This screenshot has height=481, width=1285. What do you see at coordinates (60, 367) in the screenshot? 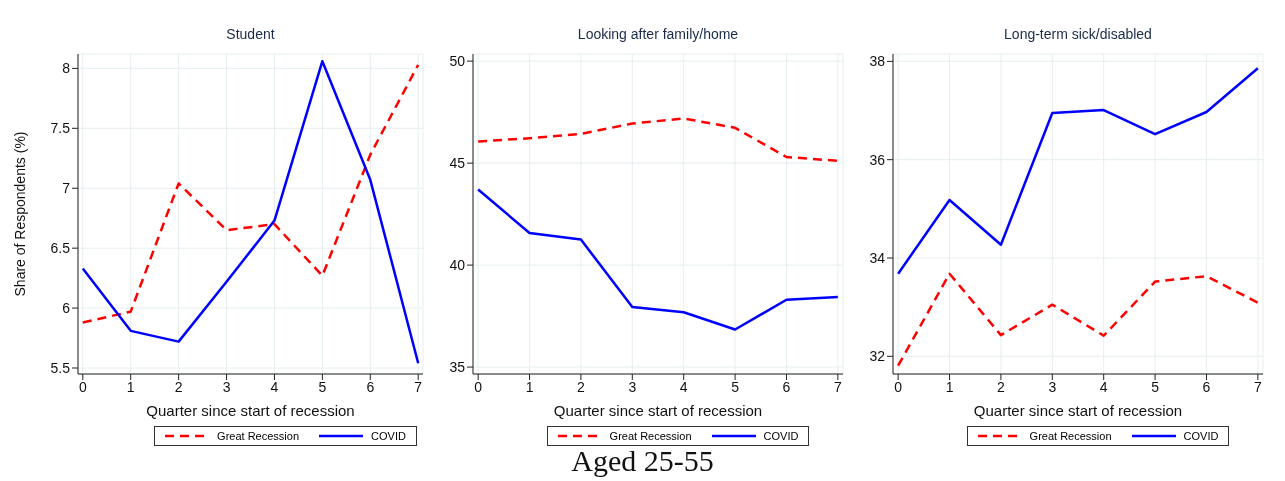
I see `y-tick-label: 5.5` at bounding box center [60, 367].